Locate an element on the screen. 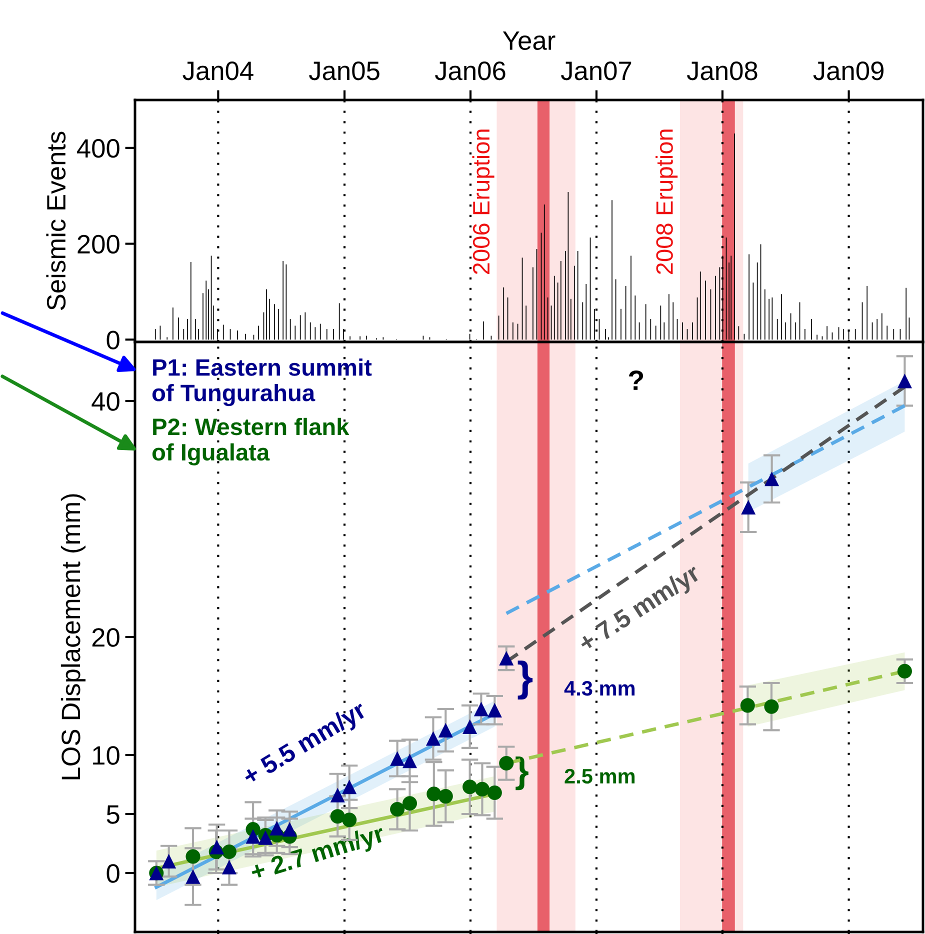  x-tick-label: Jan04 is located at coordinates (218, 71).